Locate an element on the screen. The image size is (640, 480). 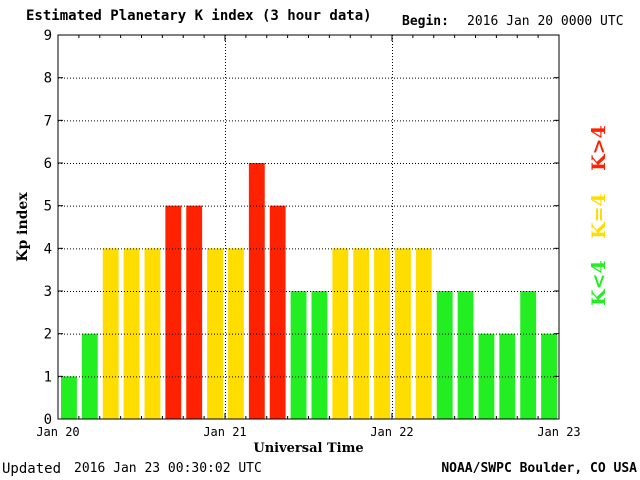
y-tick-label-8: 8 is located at coordinates (48, 79).